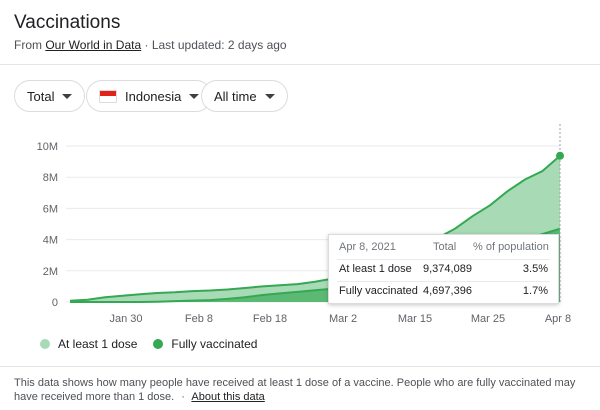  I want to click on y-tick-label: 0, so click(55, 303).